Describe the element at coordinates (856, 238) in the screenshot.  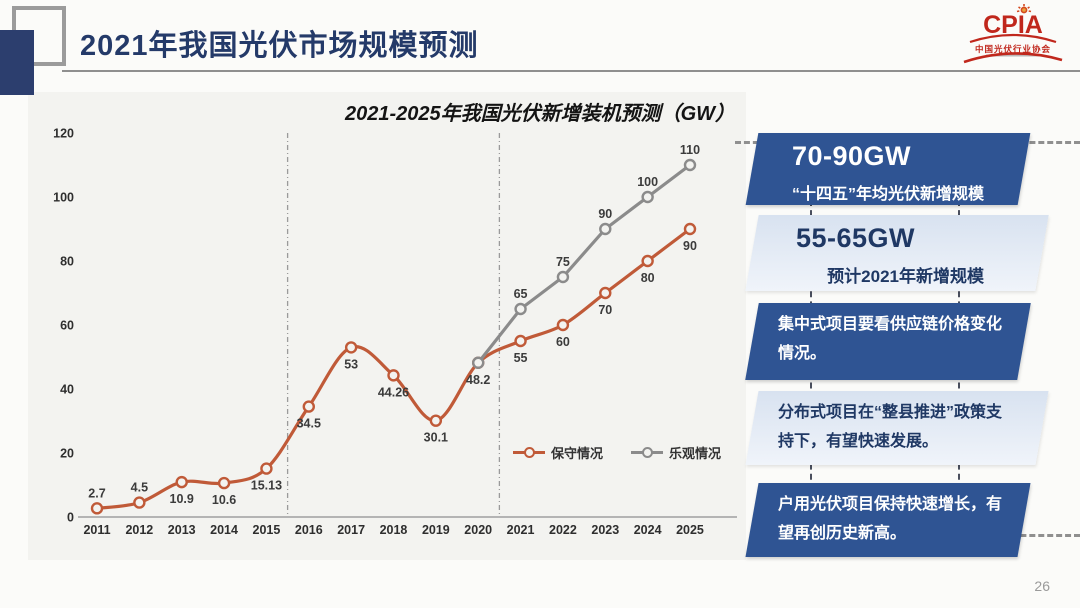
I see `callout-heading: 55-65GW` at that location.